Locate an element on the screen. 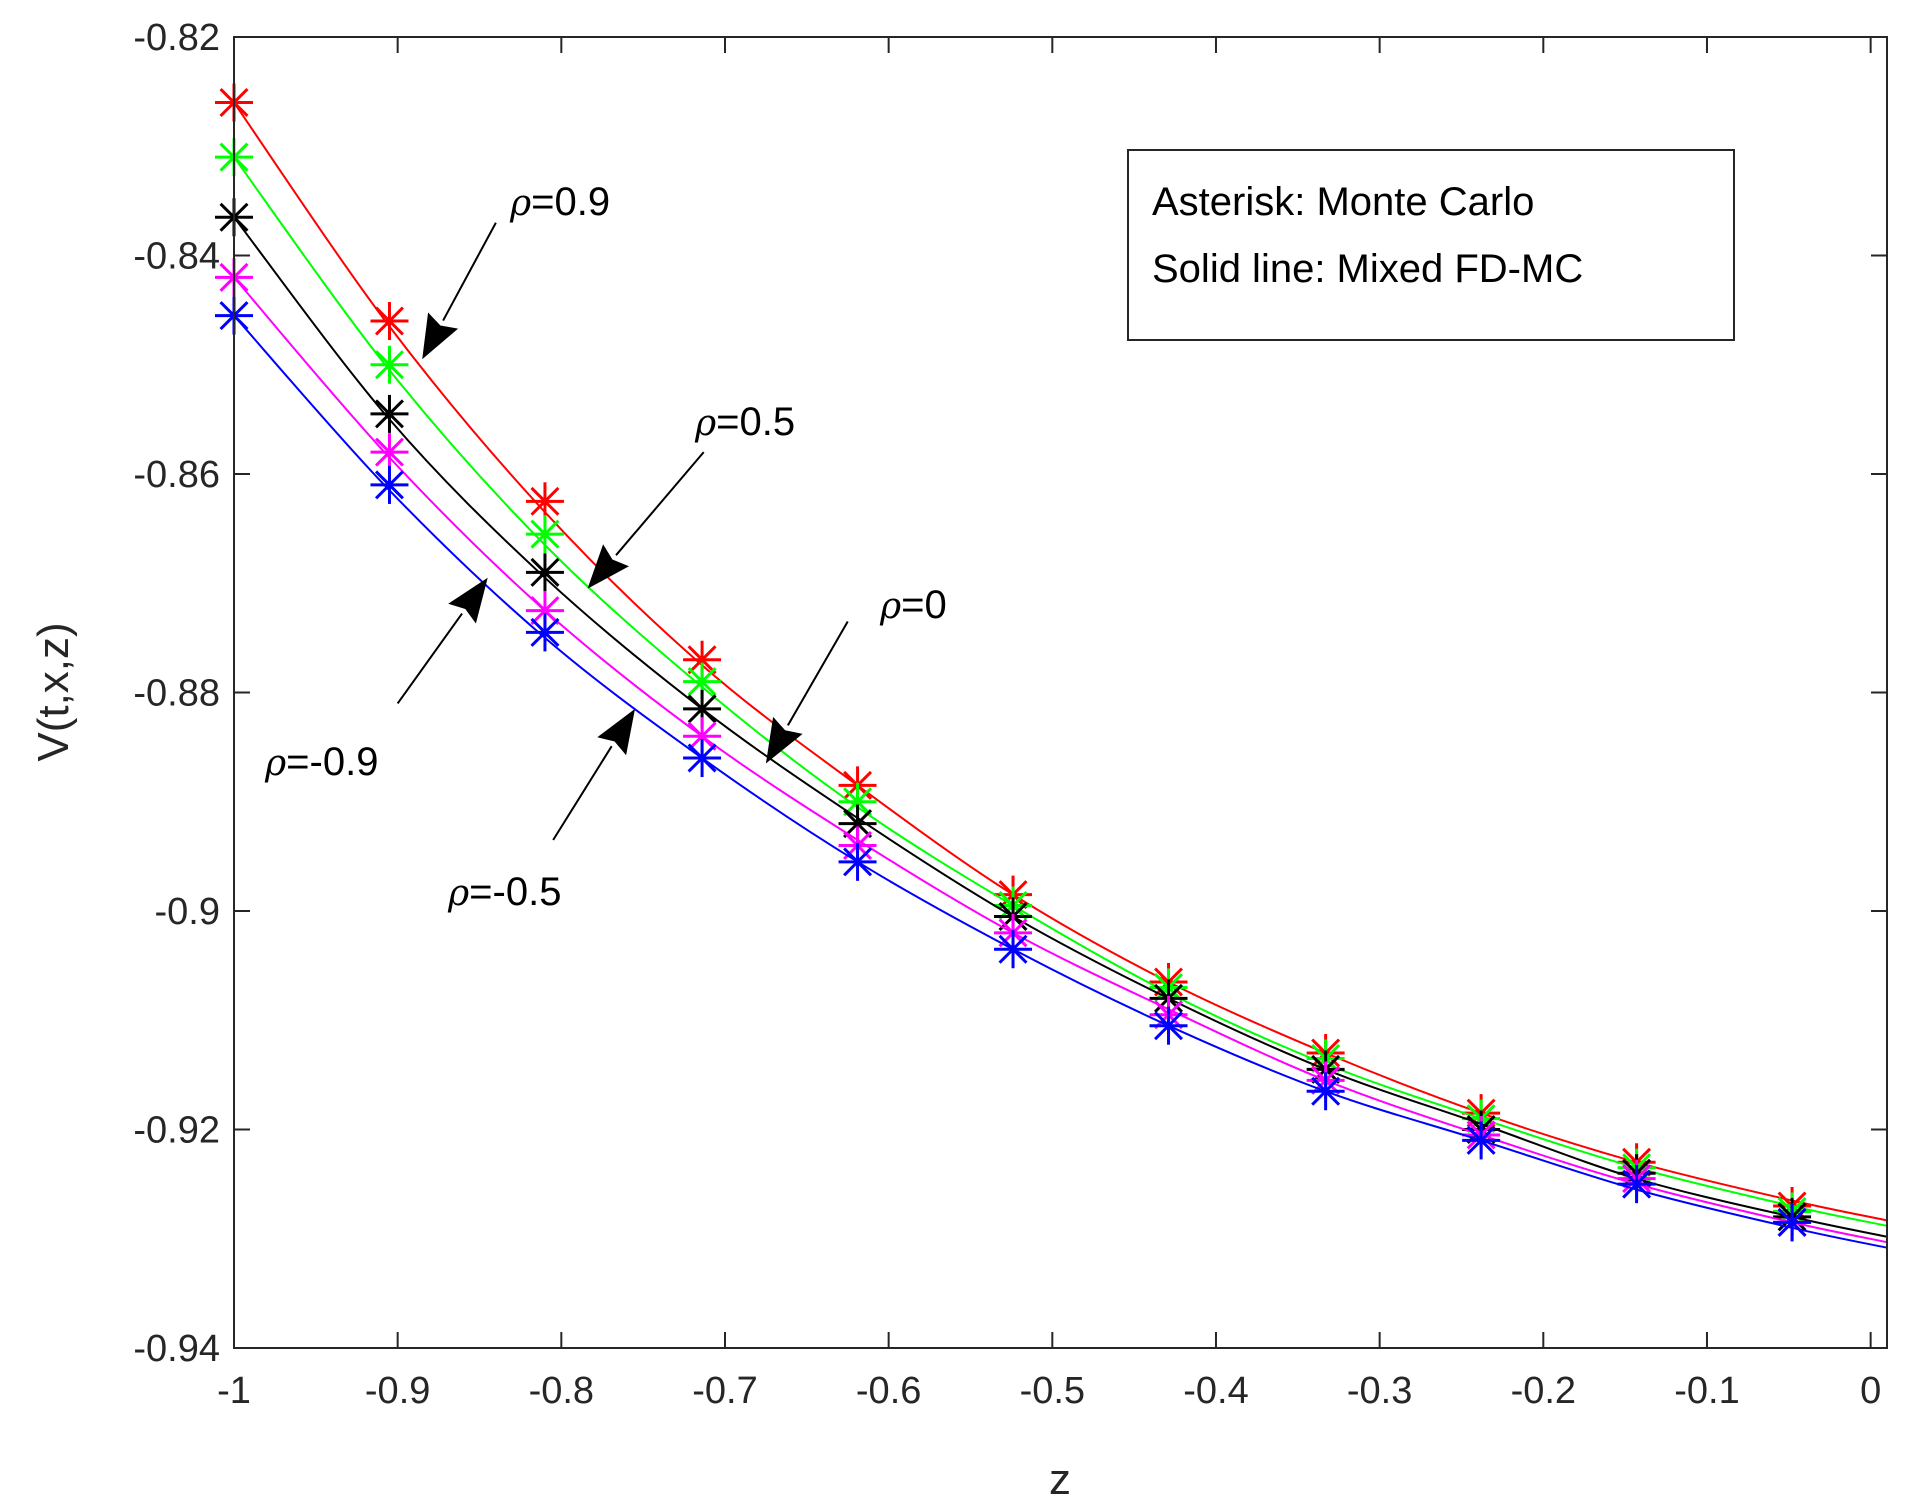  x-tick-label: -1 is located at coordinates (234, 1391).